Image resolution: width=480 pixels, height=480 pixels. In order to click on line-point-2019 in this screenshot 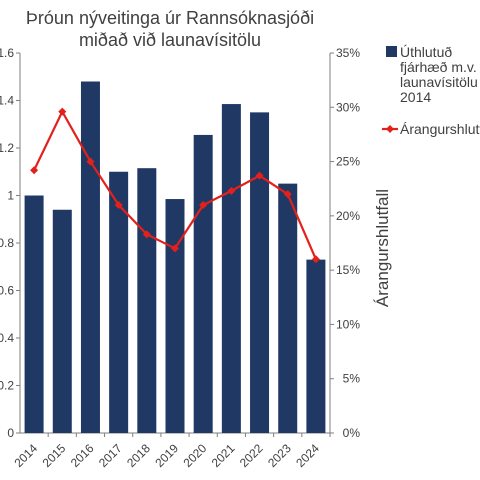, I will do `click(175, 248)`.